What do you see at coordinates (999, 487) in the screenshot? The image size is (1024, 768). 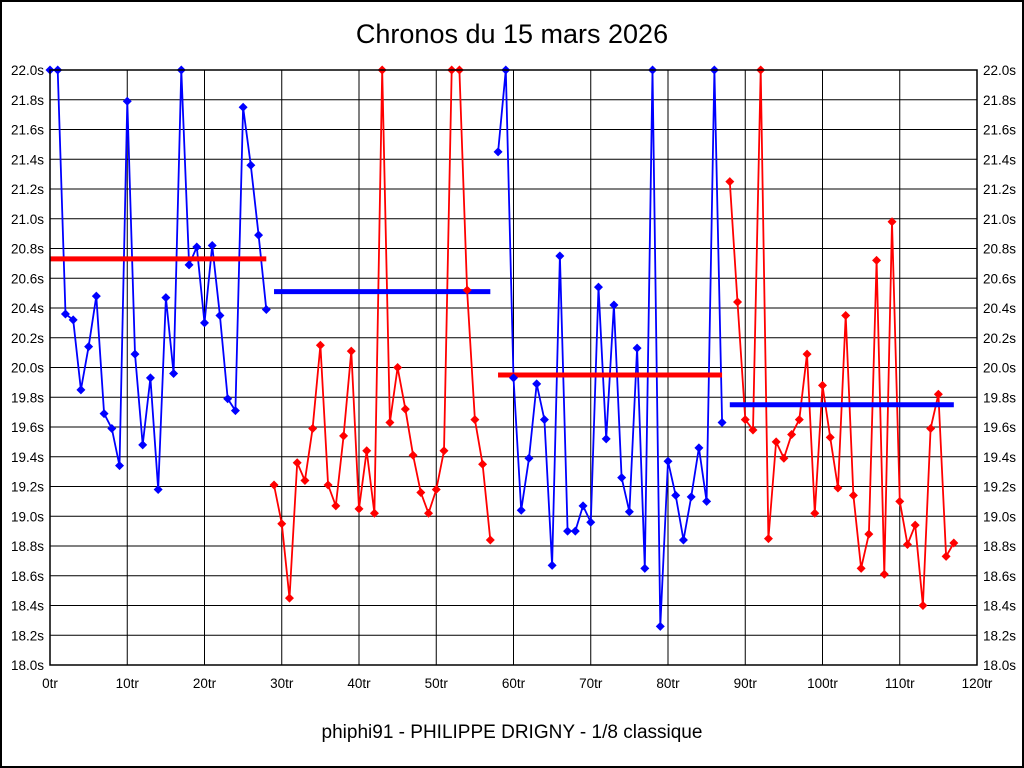 I see `y-tick-label-right: 19.2s` at bounding box center [999, 487].